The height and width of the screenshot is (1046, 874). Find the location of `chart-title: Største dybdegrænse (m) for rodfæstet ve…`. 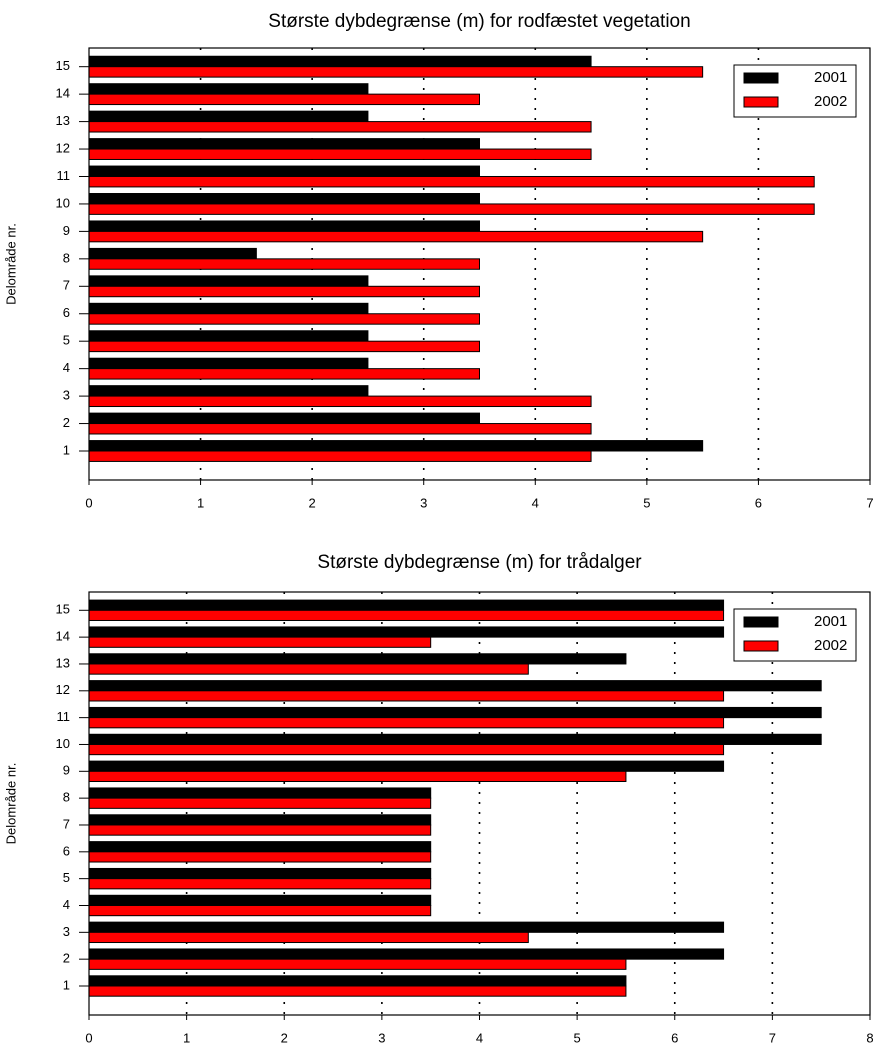

chart-title: Største dybdegrænse (m) for rodfæstet ve… is located at coordinates (479, 21).